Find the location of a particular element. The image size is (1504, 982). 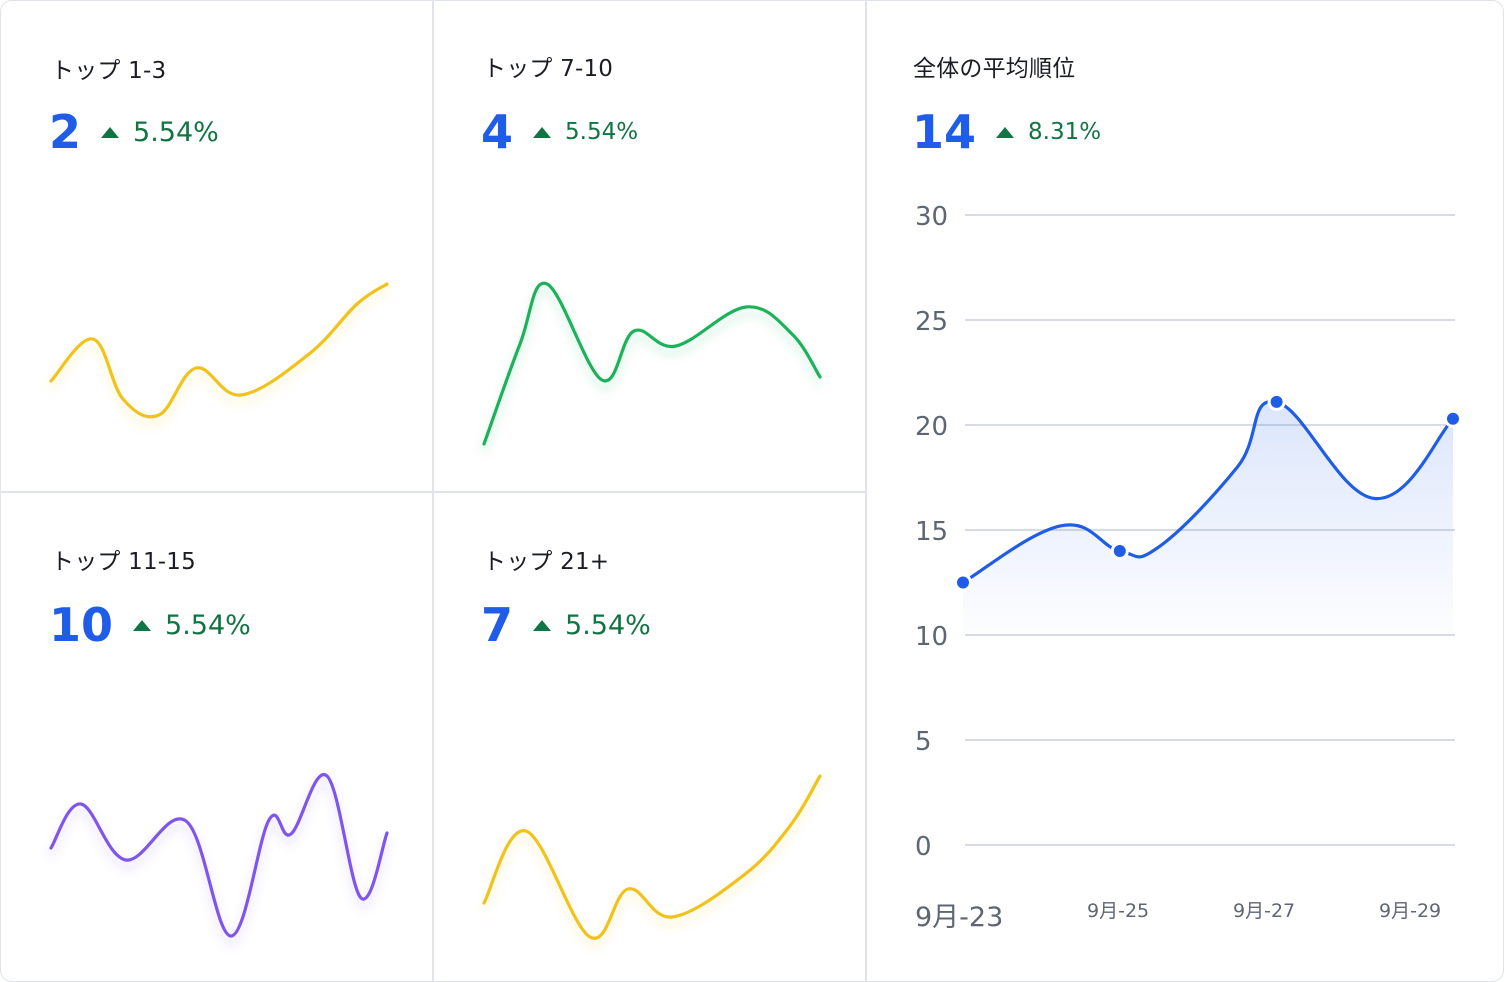

metric-value: 14 is located at coordinates (944, 132).